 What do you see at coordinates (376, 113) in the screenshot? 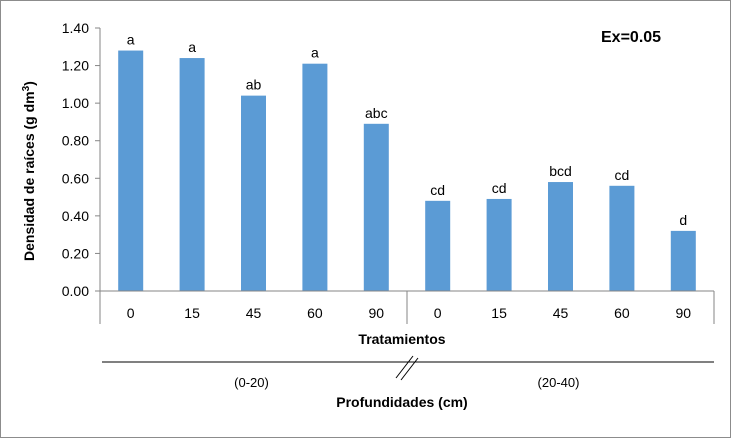
I see `bar-data-label: abc` at bounding box center [376, 113].